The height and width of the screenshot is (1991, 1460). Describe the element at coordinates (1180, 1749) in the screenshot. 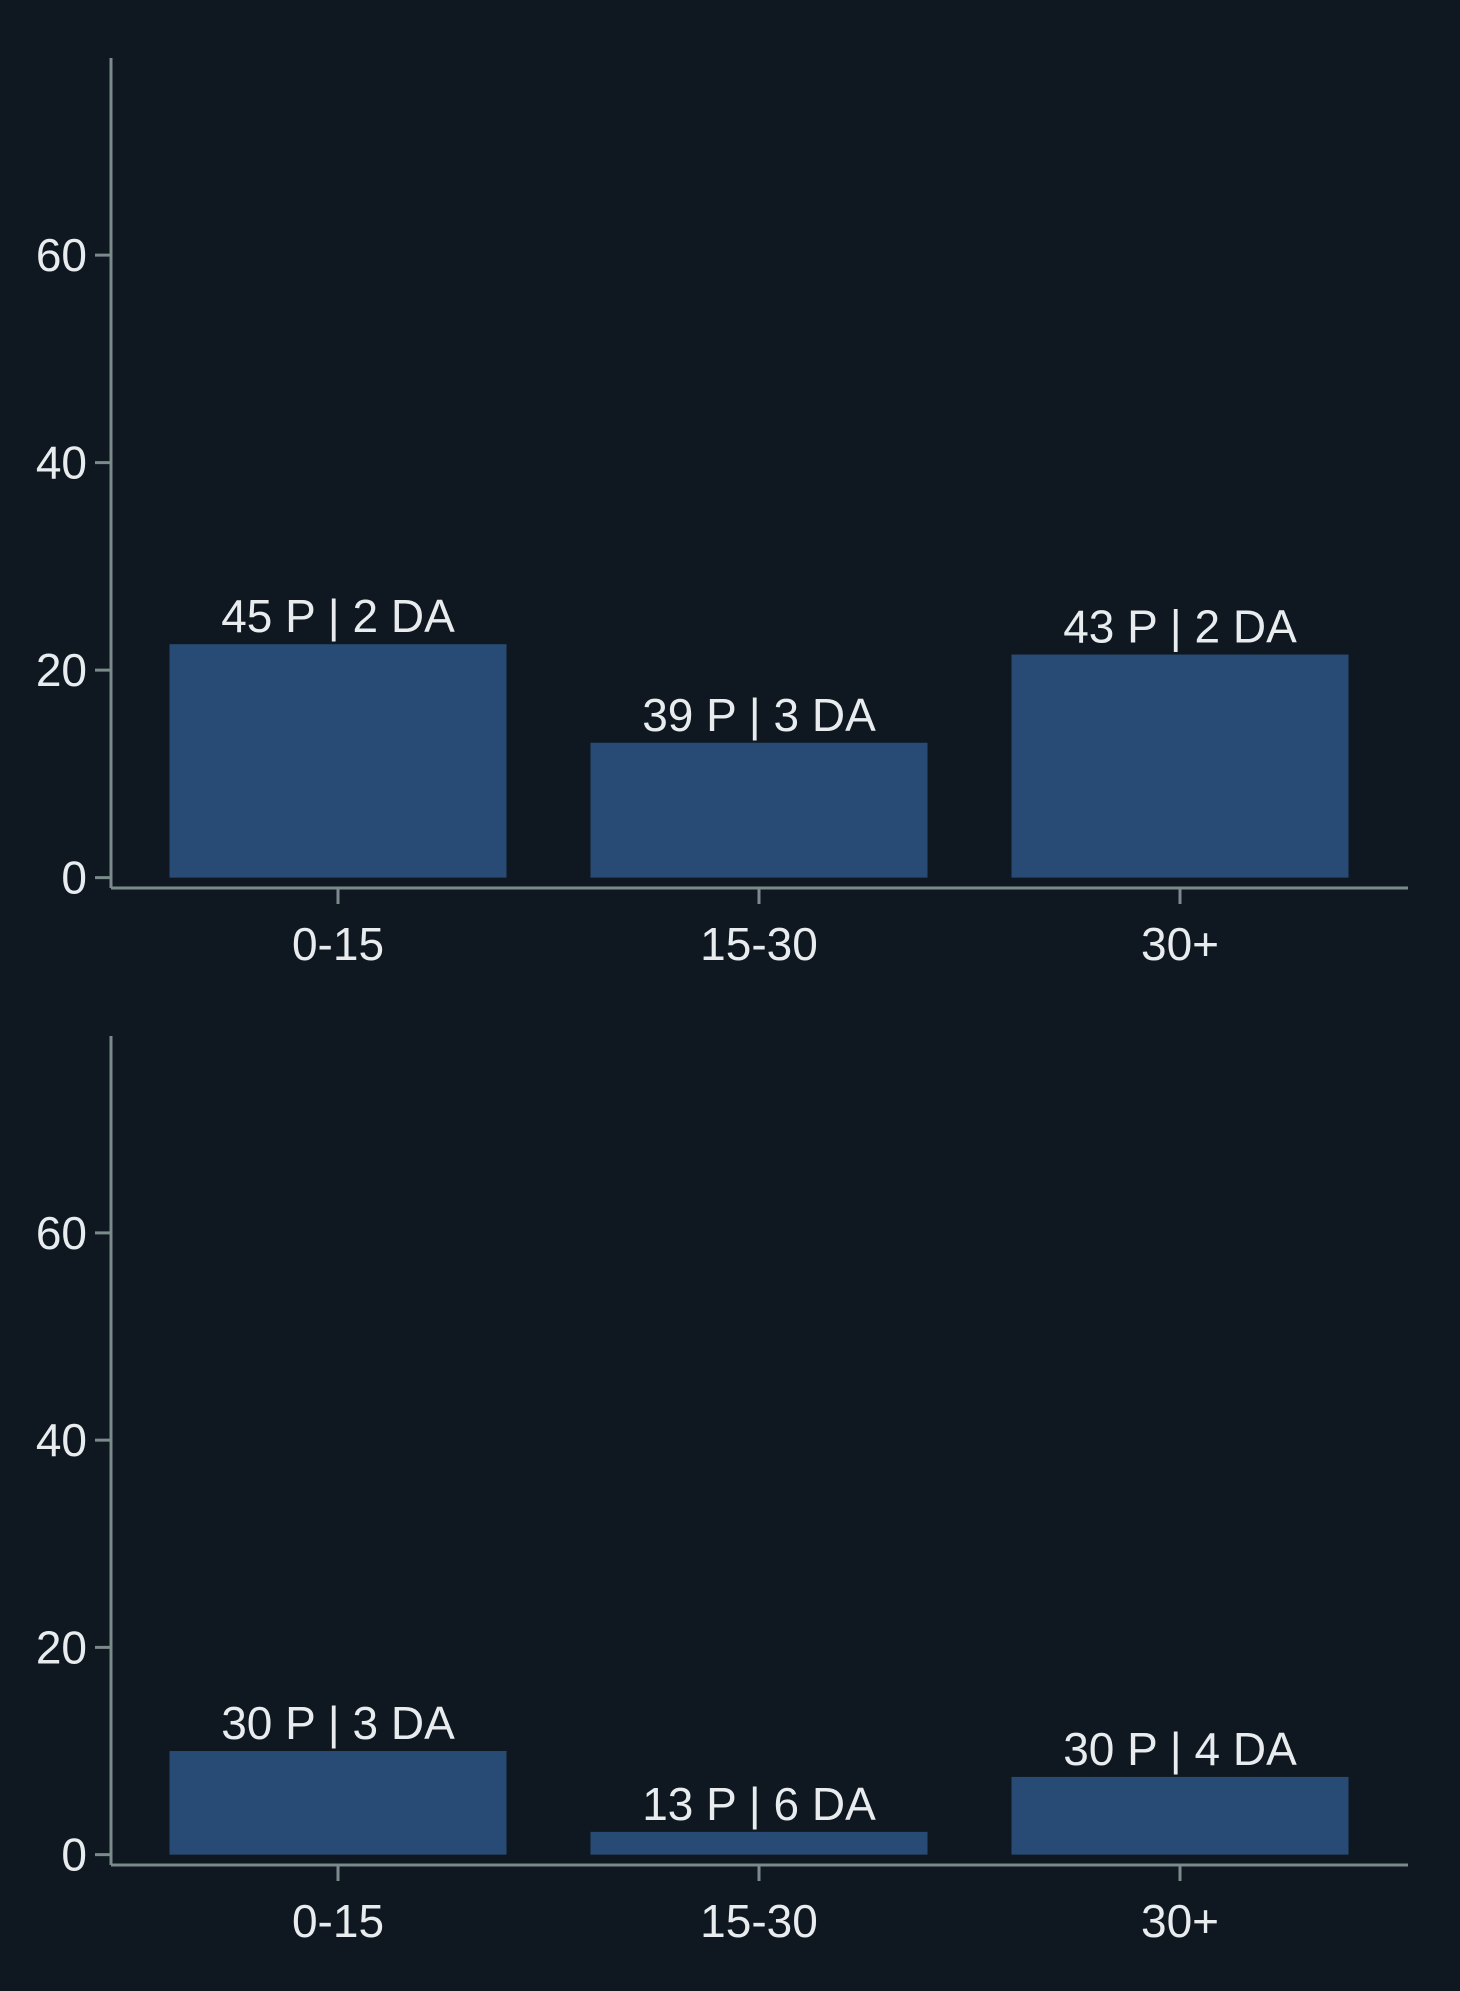

I see `data-label: 30 P | 4 DA` at that location.